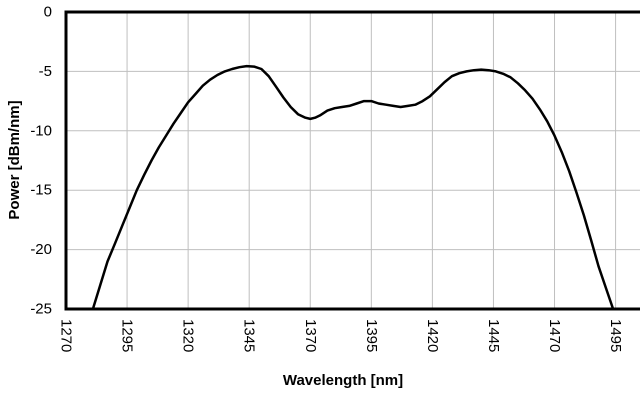  Describe the element at coordinates (41, 161) in the screenshot. I see `y-tick-labels: 0 -5 -10 -15 -20 -25` at that location.